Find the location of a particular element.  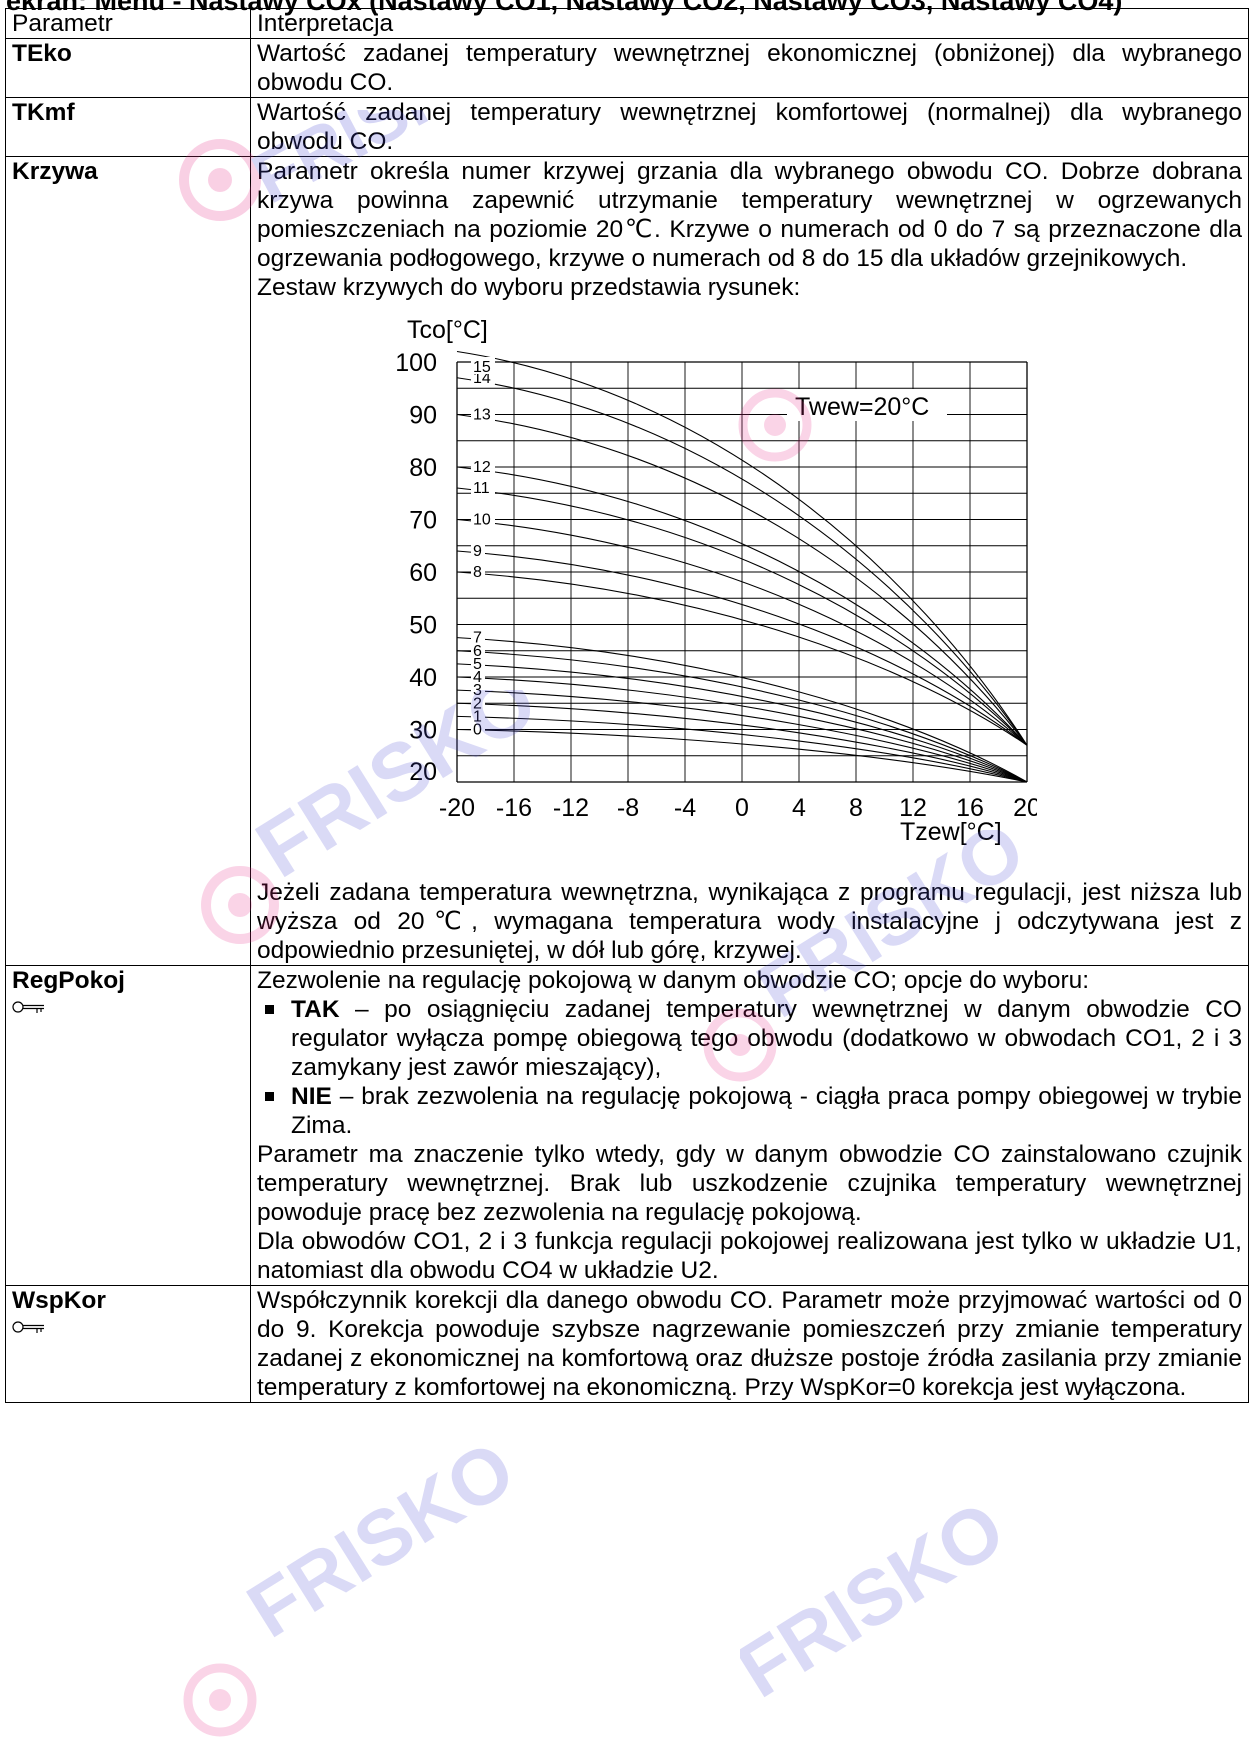

y-tick-label: 90 is located at coordinates (423, 416).